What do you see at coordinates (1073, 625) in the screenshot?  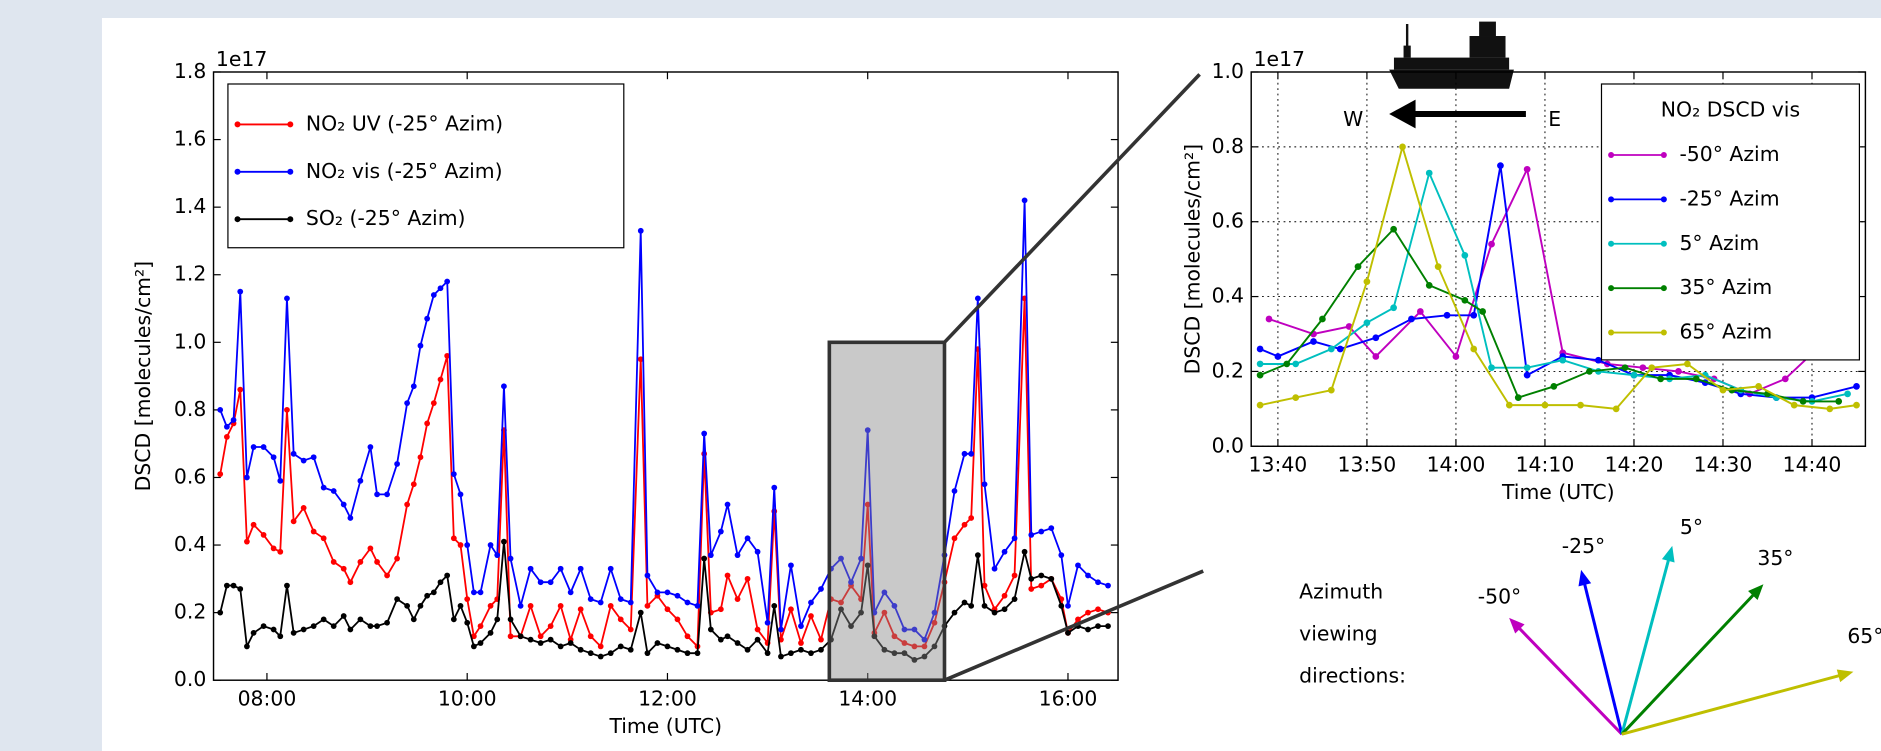 I see `zoom-connector` at bounding box center [1073, 625].